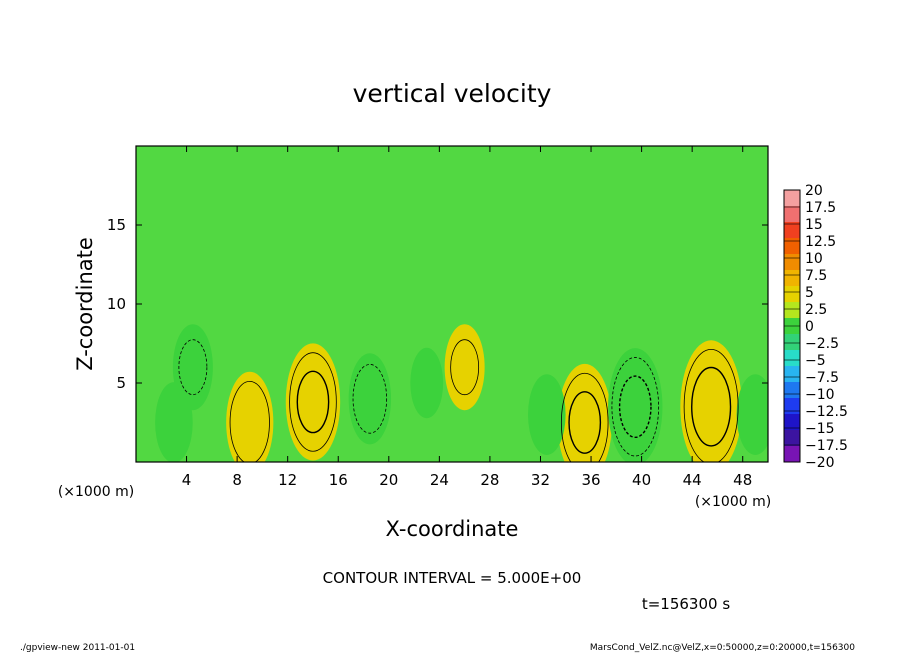 This screenshot has height=658, width=904. Describe the element at coordinates (814, 259) in the screenshot. I see `colorbar-label: 10` at that location.